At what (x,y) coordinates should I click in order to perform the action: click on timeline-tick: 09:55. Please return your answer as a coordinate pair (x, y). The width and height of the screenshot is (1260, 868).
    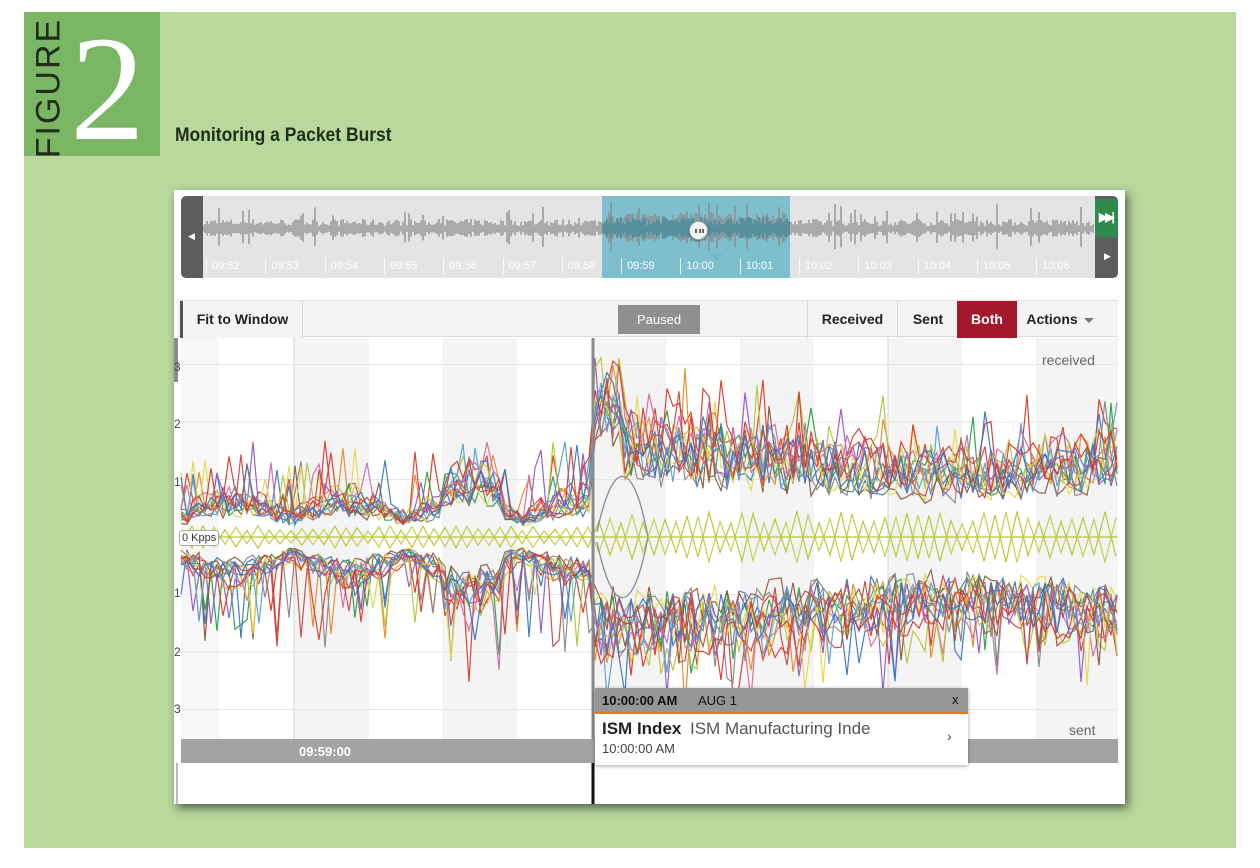
    Looking at the image, I should click on (400, 266).